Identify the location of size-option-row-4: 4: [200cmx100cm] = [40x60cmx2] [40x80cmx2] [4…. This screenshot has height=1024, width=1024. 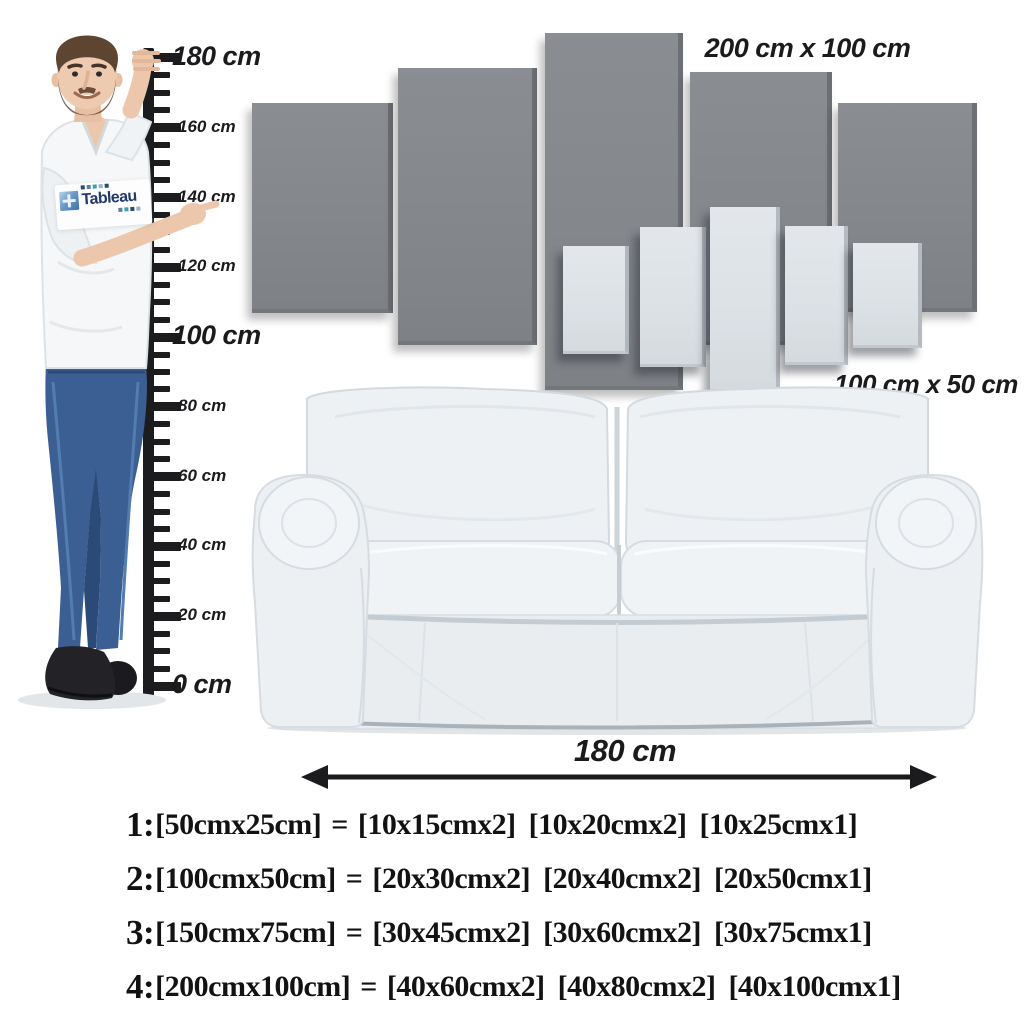
(513, 986).